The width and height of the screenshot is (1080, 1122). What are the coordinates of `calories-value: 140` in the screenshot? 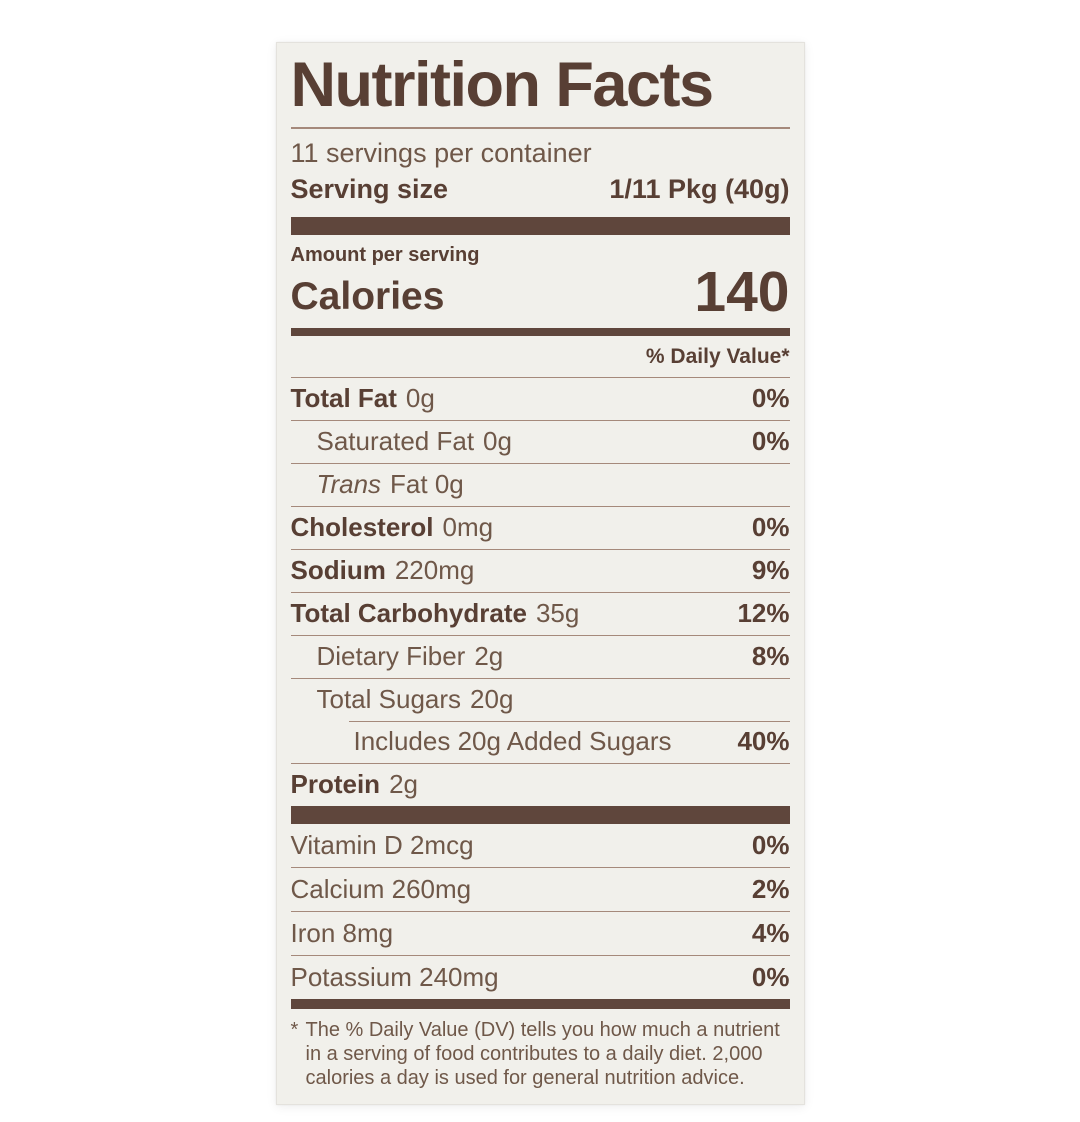 It's located at (742, 291).